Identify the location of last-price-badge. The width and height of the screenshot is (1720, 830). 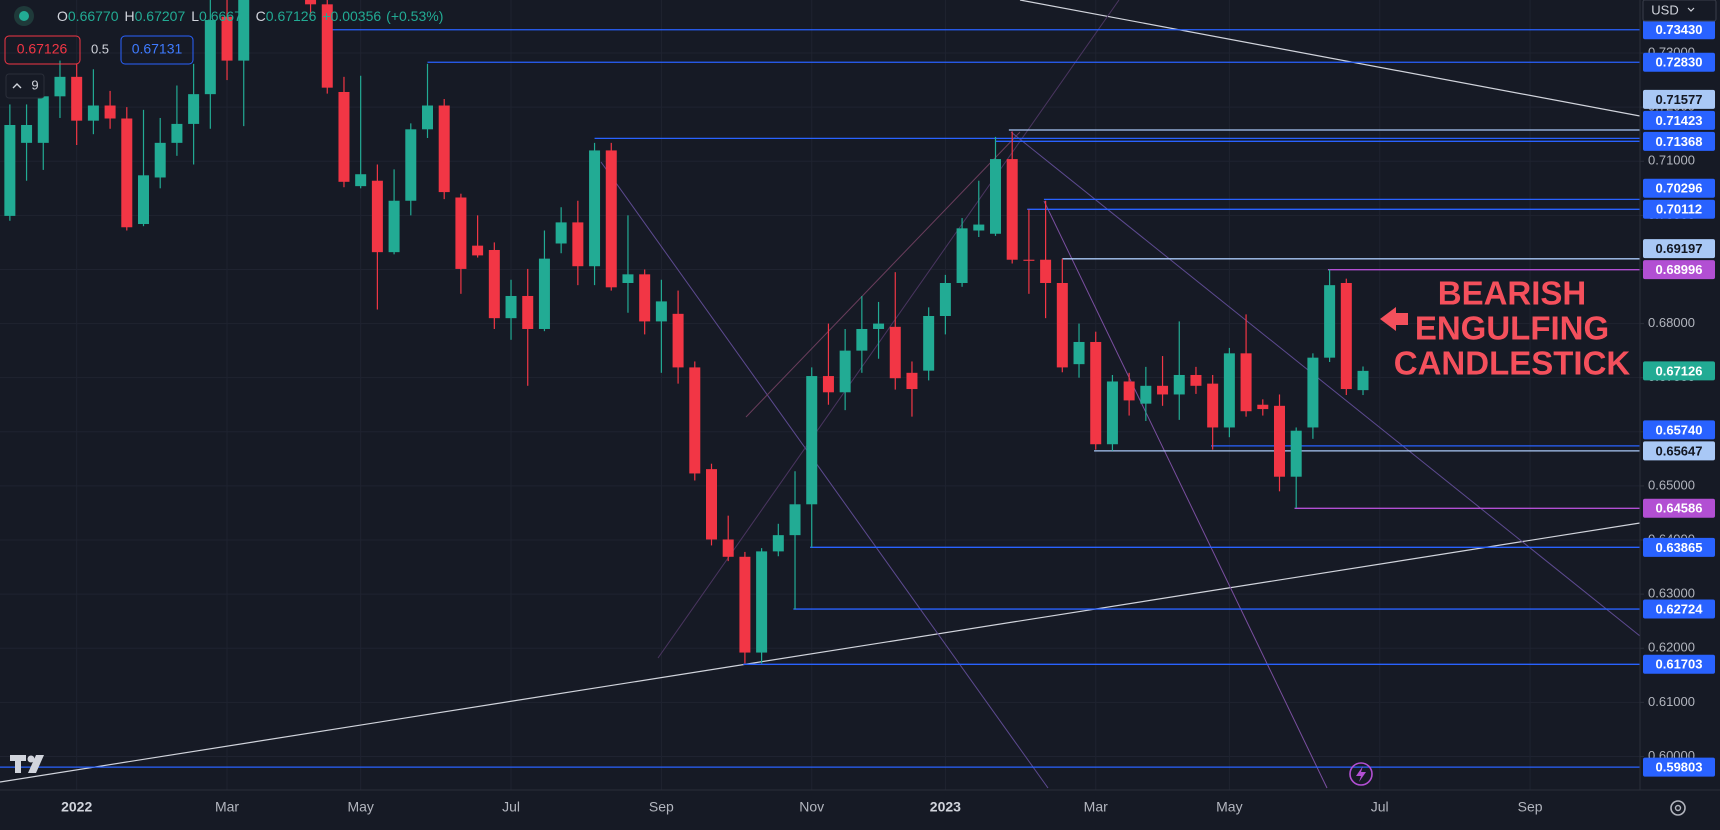
(1679, 371).